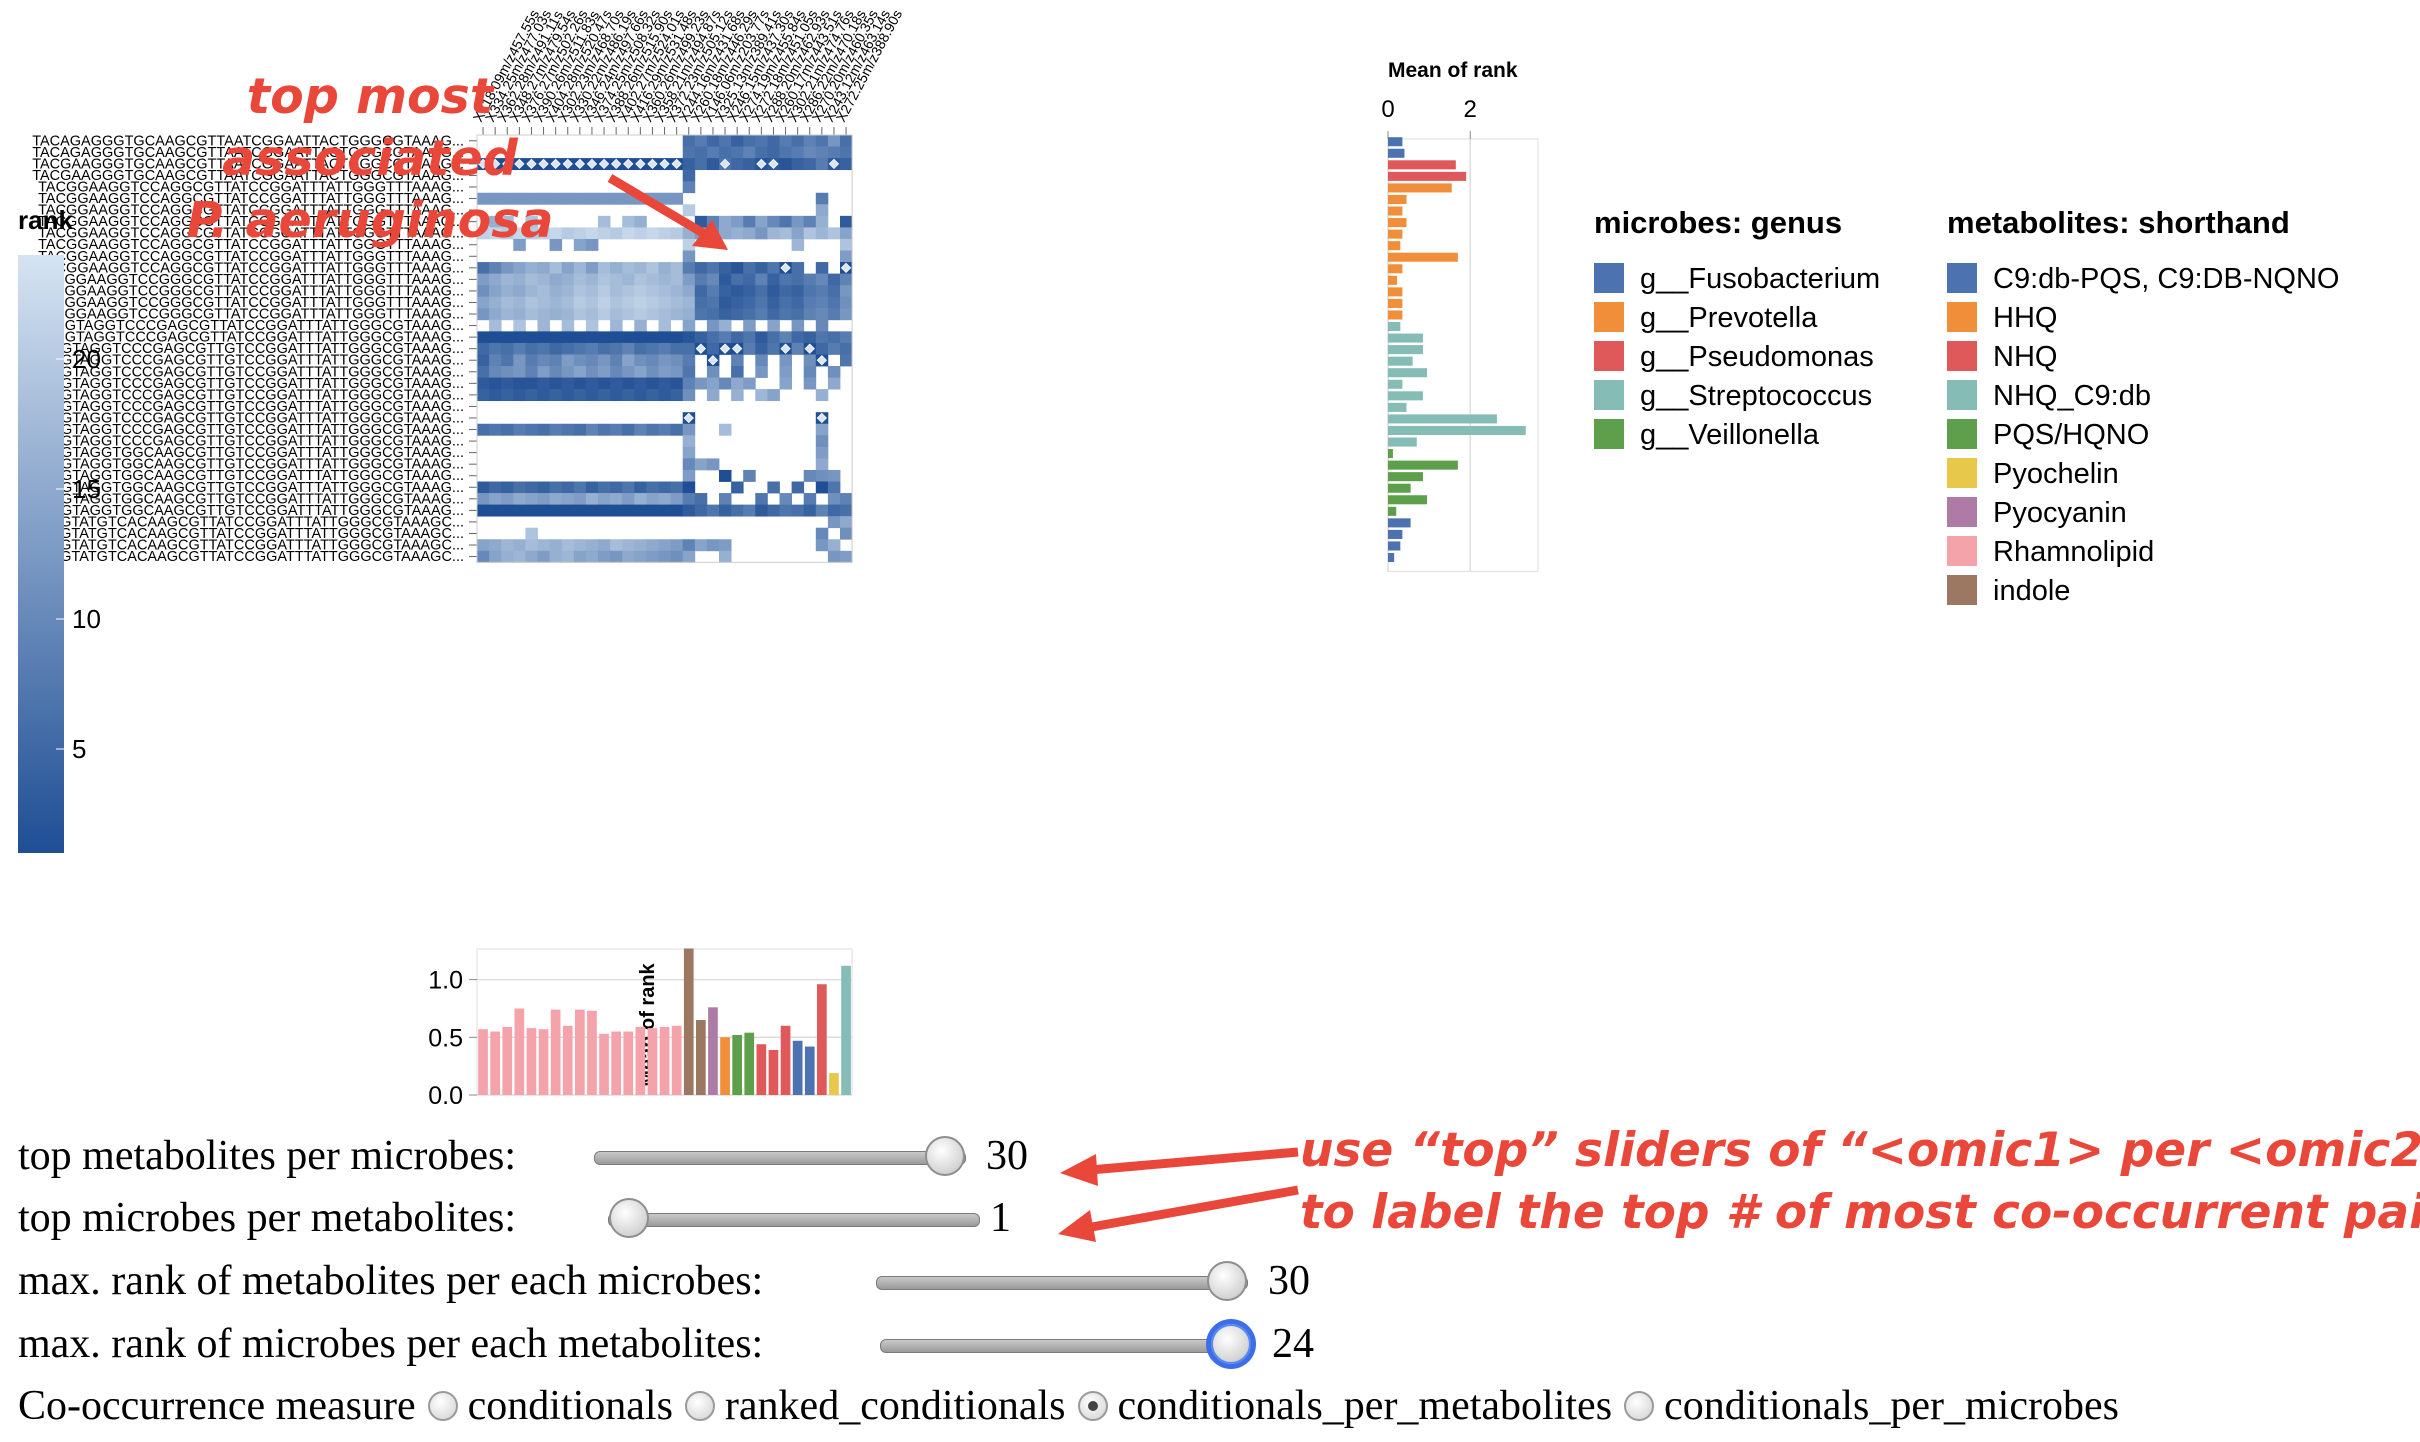  Describe the element at coordinates (570, 1406) in the screenshot. I see `radio-label-conditionals: conditionals` at that location.